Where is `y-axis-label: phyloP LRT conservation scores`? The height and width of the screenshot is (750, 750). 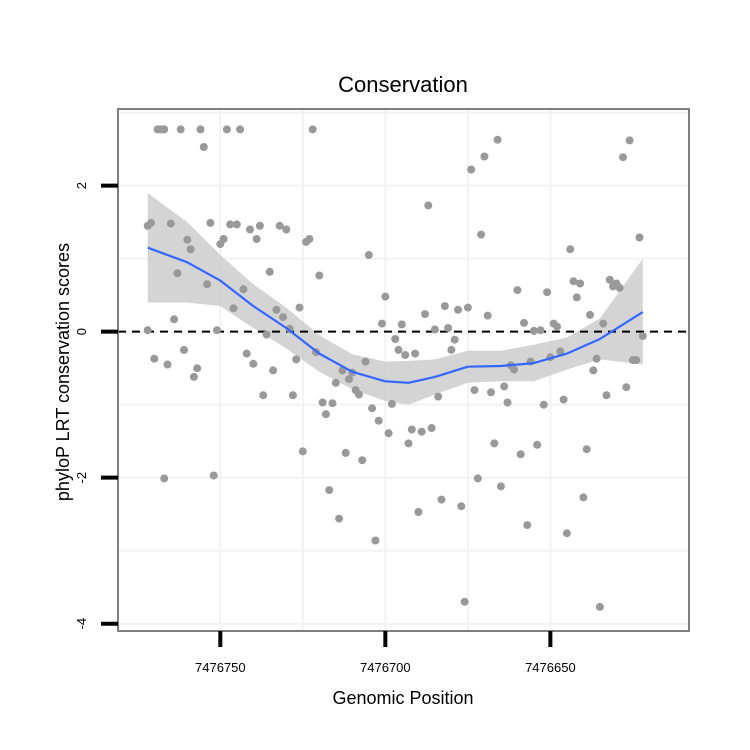
y-axis-label: phyloP LRT conservation scores is located at coordinates (63, 372).